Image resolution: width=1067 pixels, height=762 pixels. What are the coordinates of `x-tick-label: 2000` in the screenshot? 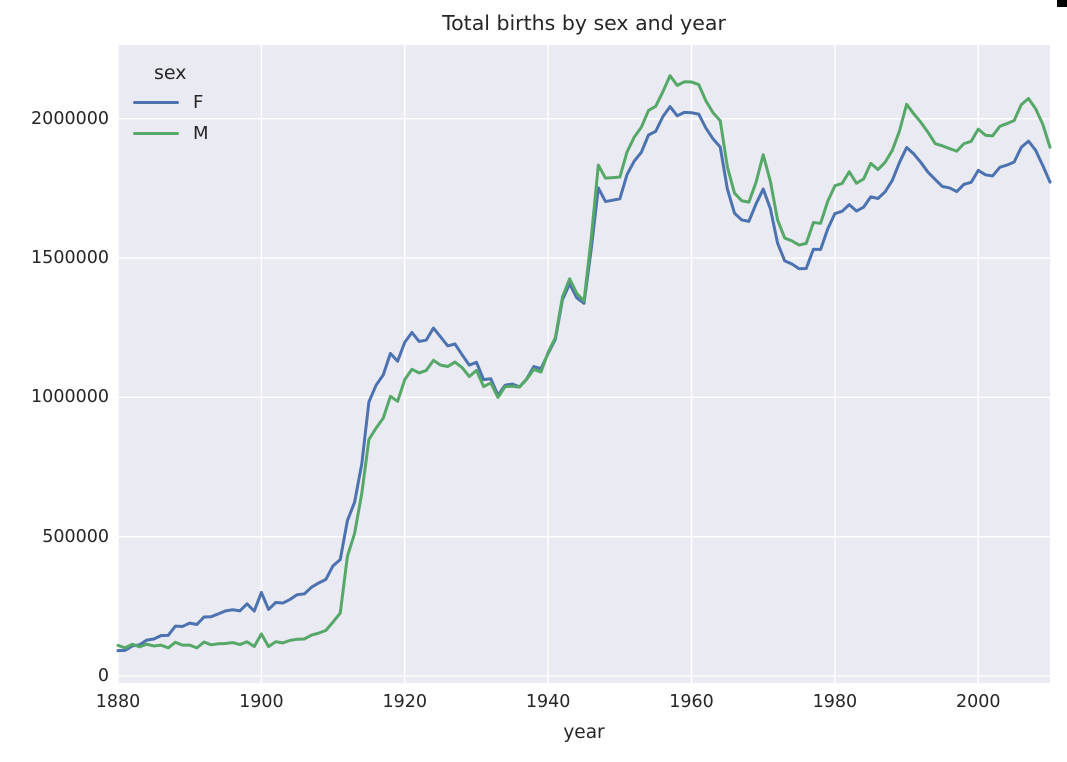 It's located at (978, 702).